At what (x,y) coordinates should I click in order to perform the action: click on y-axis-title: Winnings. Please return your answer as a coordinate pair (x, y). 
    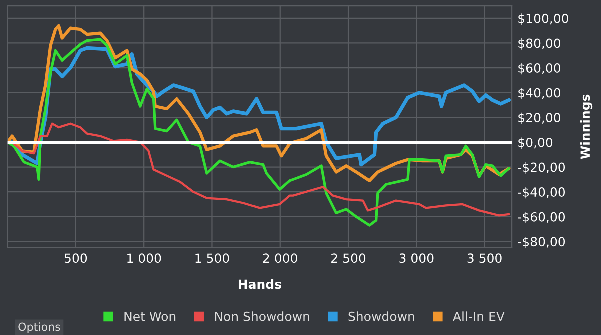
    Looking at the image, I should click on (586, 127).